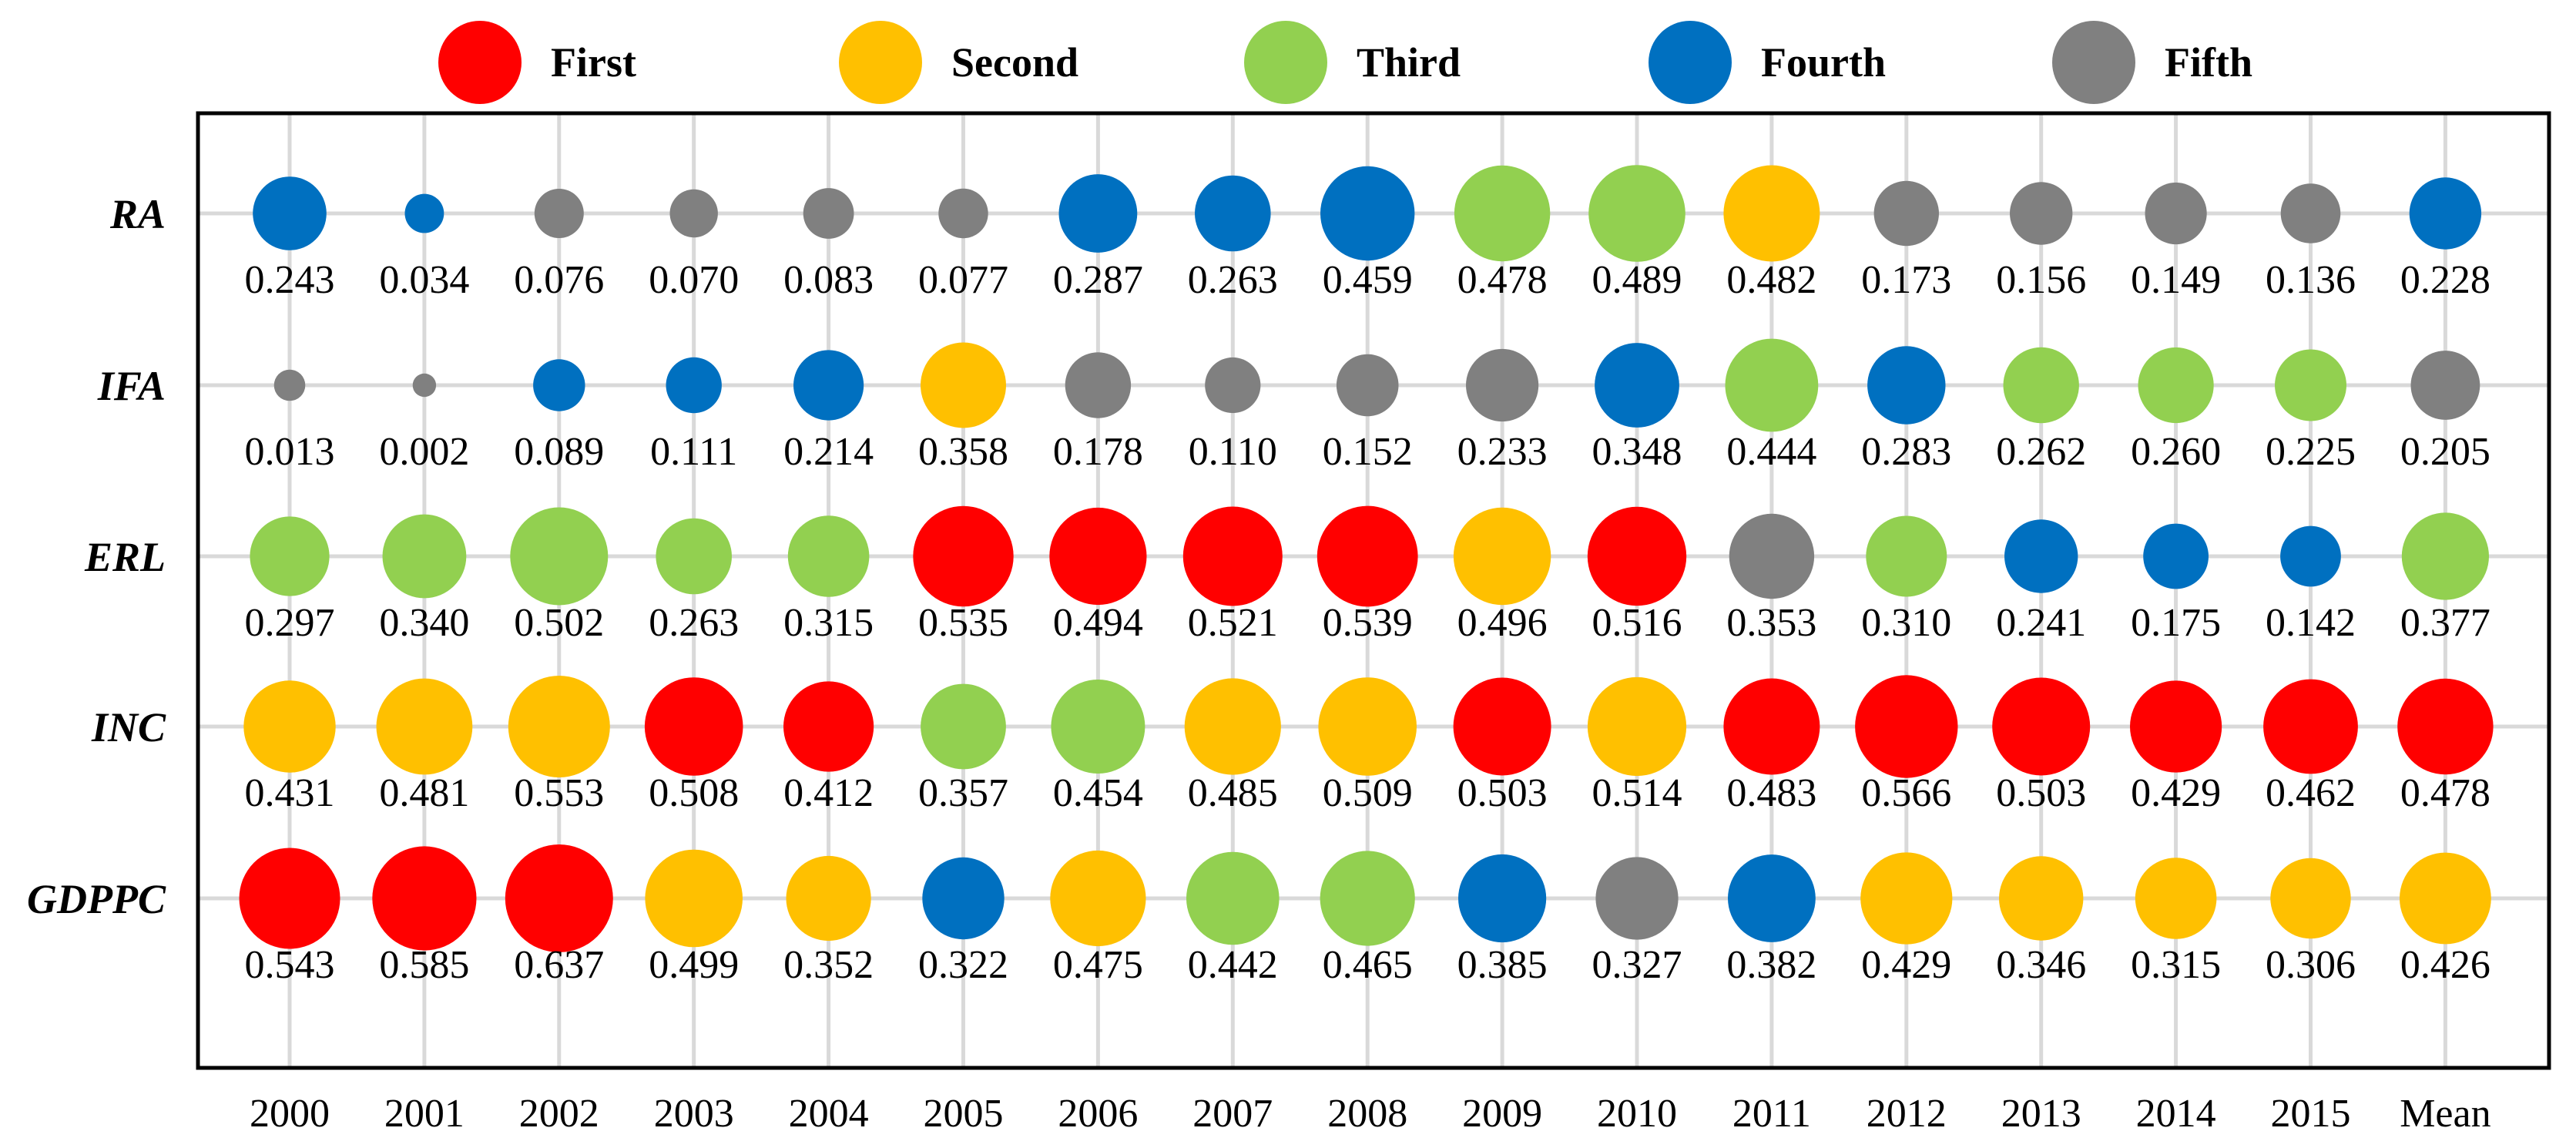 The height and width of the screenshot is (1148, 2576). Describe the element at coordinates (1409, 63) in the screenshot. I see `legend-label-third: Third` at that location.